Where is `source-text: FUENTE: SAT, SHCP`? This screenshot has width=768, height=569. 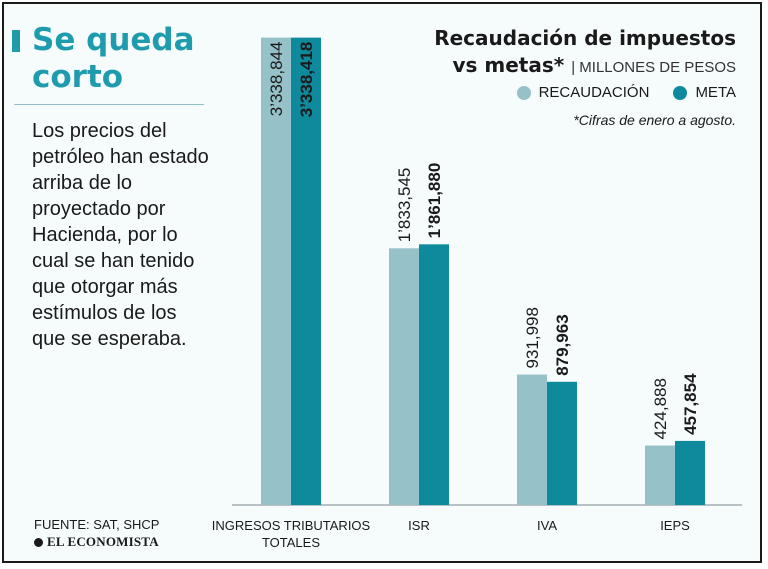
source-text: FUENTE: SAT, SHCP is located at coordinates (97, 524).